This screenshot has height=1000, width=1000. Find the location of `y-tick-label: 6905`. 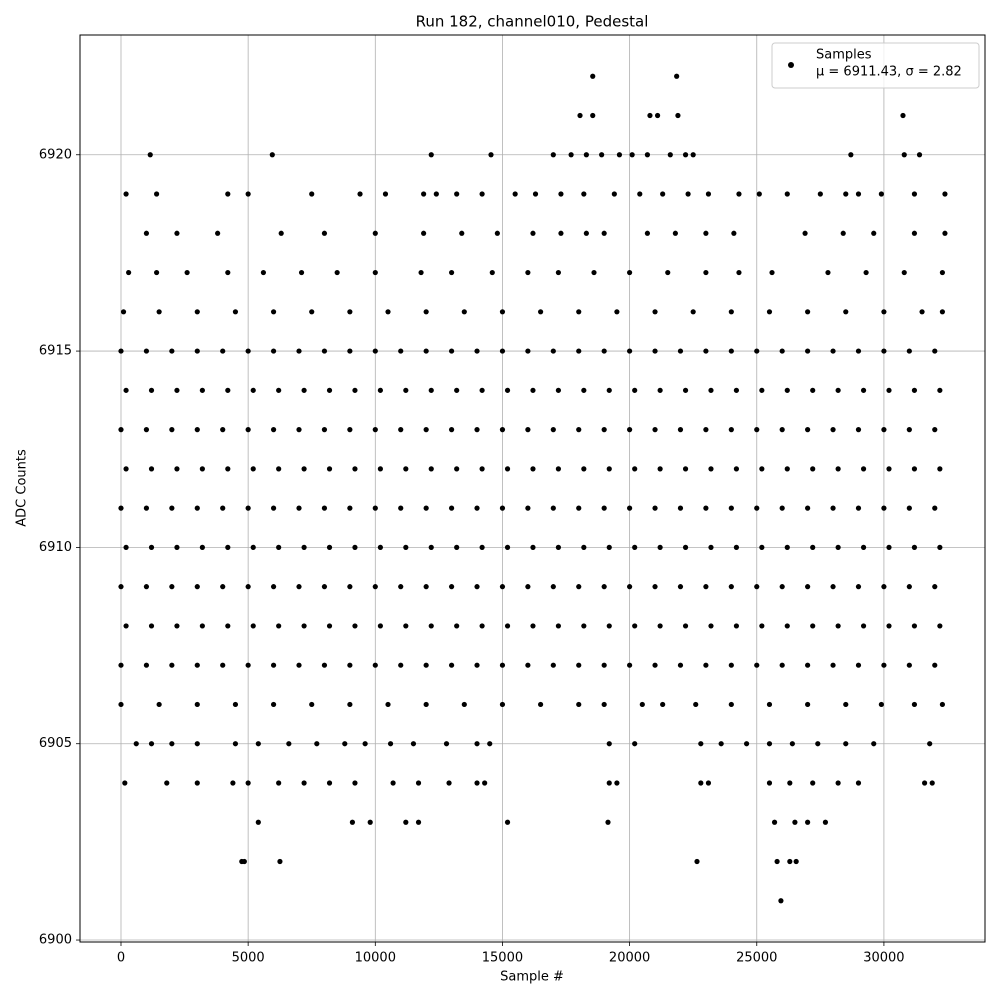

y-tick-label: 6905 is located at coordinates (55, 743).